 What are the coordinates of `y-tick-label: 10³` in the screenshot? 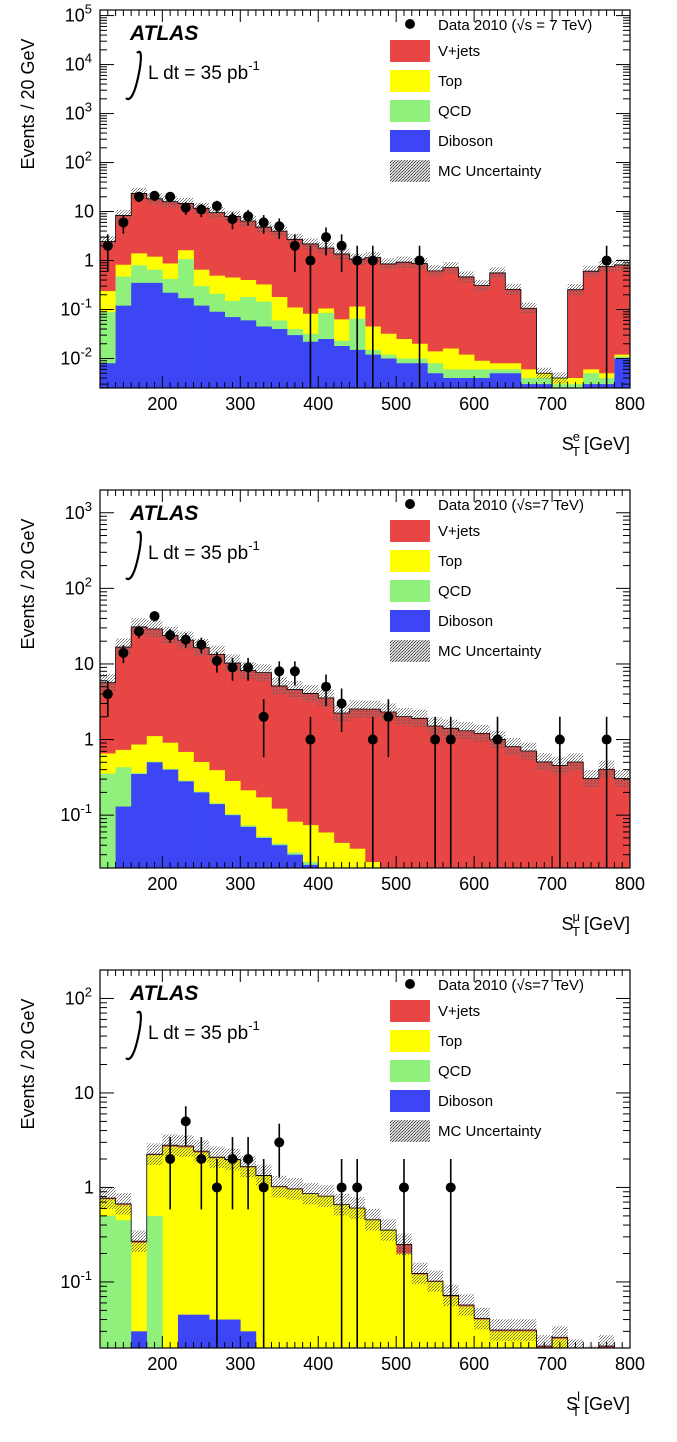 It's located at (78, 511).